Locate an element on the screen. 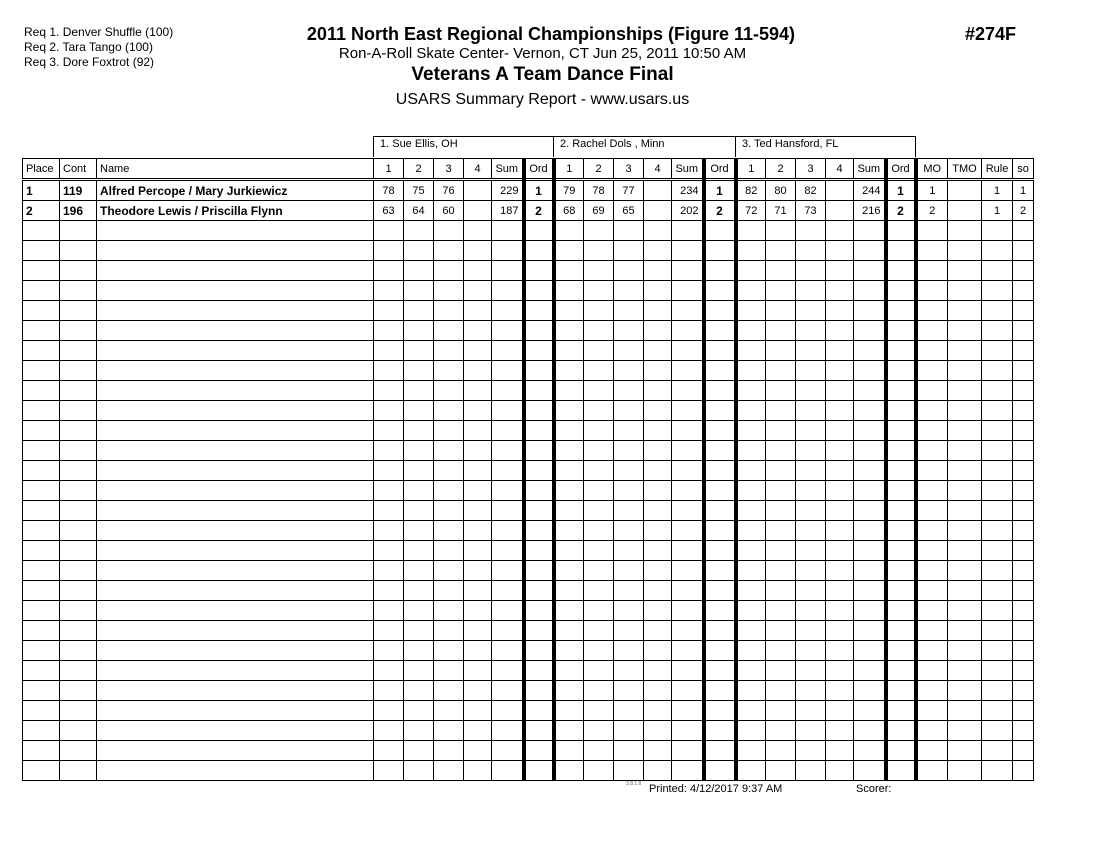  column-header: 4 is located at coordinates (477, 169).